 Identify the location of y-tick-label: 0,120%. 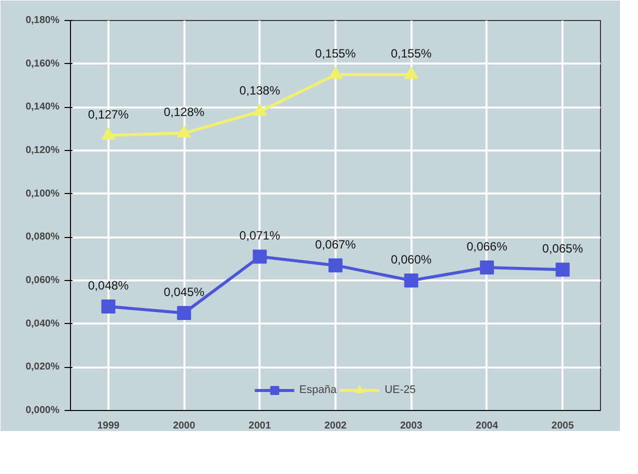
(43, 150).